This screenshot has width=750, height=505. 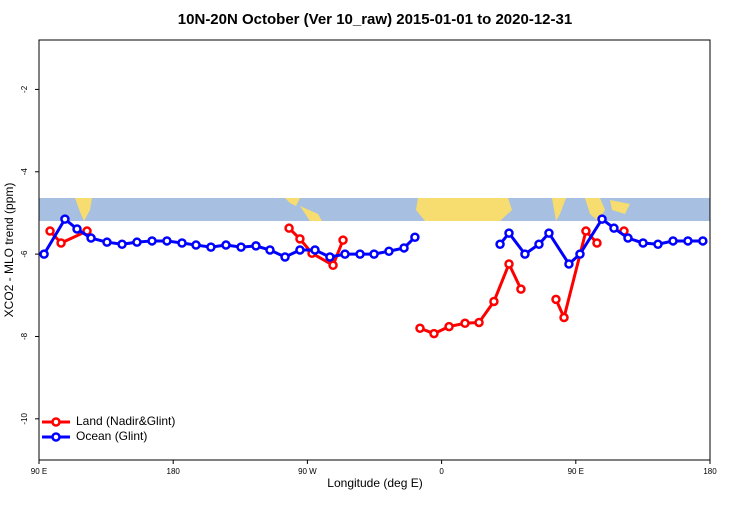 I want to click on y-axis-label: XCO2 - MLO trend (ppm), so click(x=9, y=250).